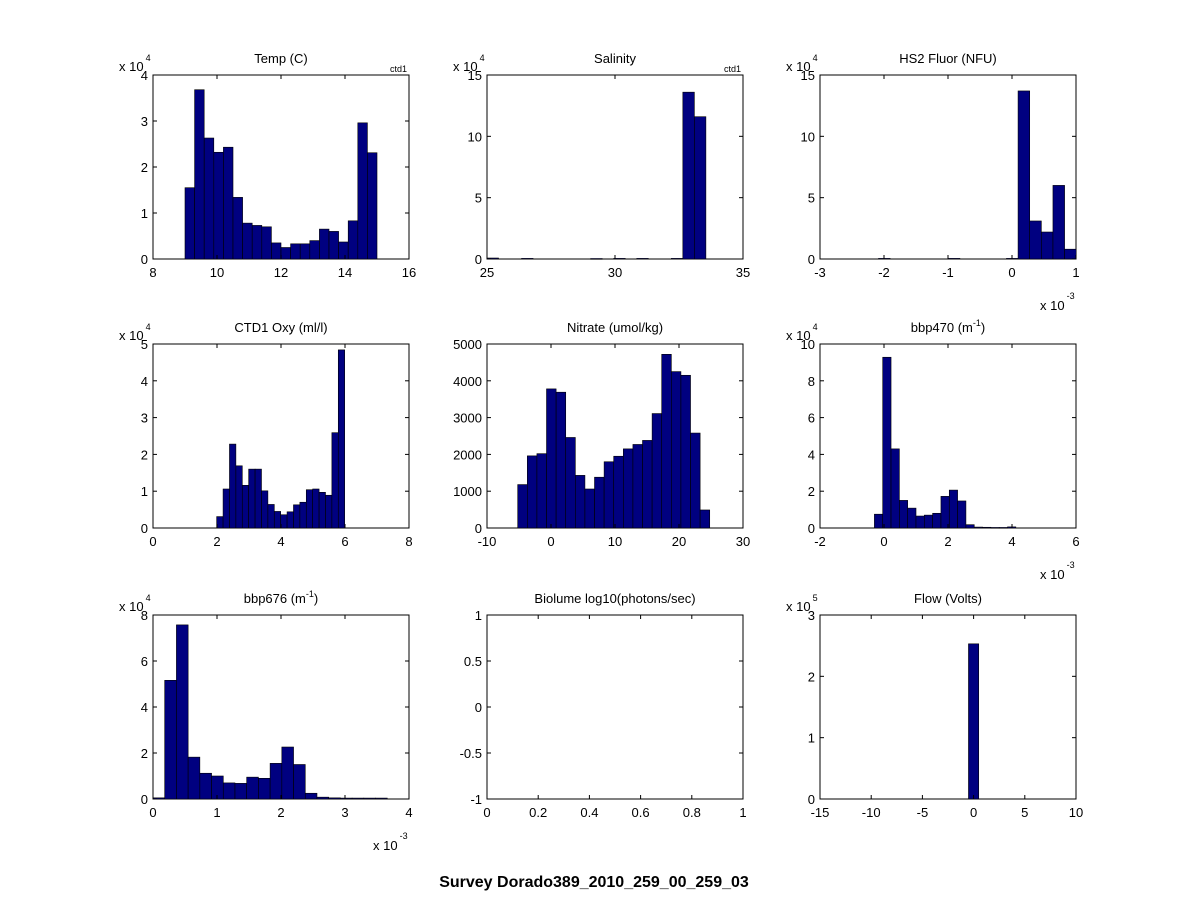  Describe the element at coordinates (589, 812) in the screenshot. I see `x-tick-label: 0.4` at that location.